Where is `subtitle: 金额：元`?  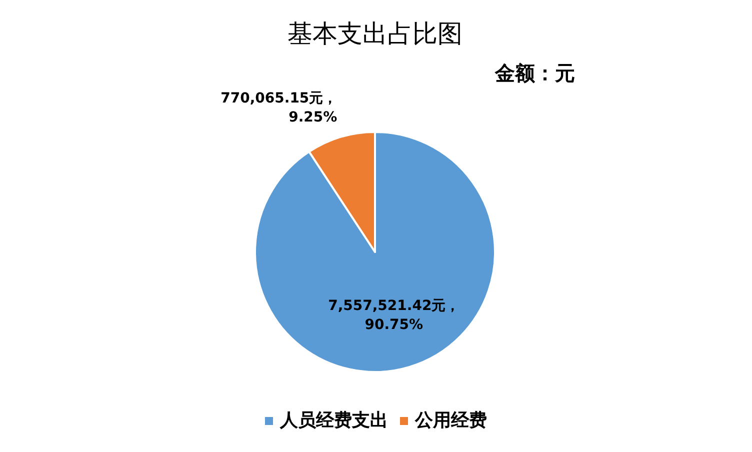
subtitle: 金额：元 is located at coordinates (535, 74).